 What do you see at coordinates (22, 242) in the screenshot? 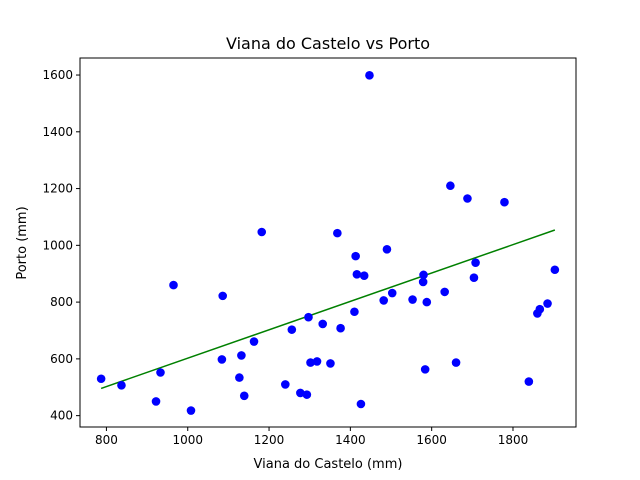
I see `y-axis-label: Porto (mm)` at bounding box center [22, 242].